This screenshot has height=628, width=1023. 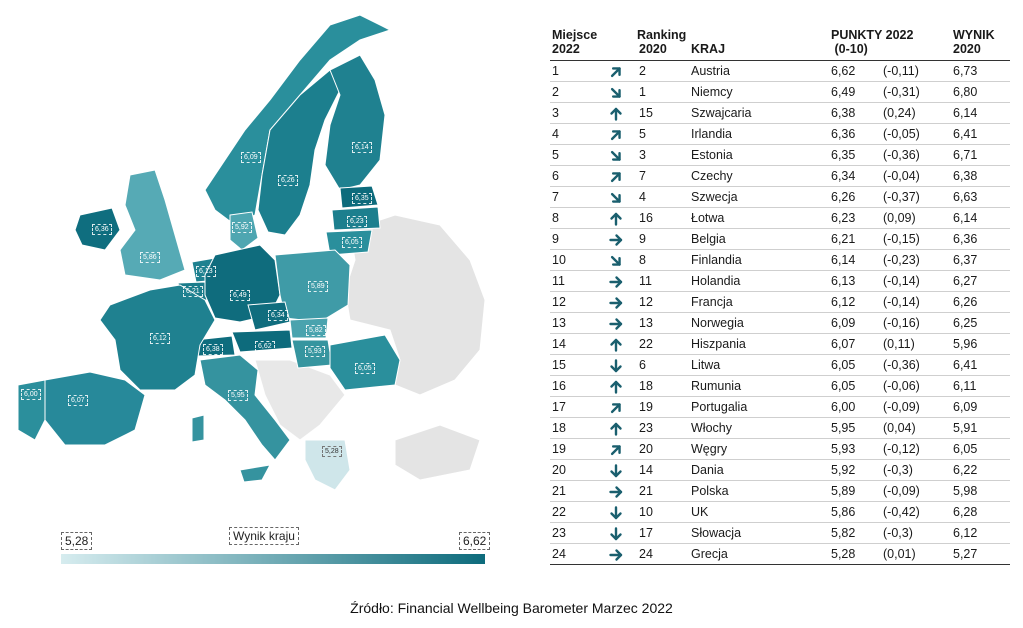 What do you see at coordinates (717, 322) in the screenshot?
I see `cell-country: Norwegia` at bounding box center [717, 322].